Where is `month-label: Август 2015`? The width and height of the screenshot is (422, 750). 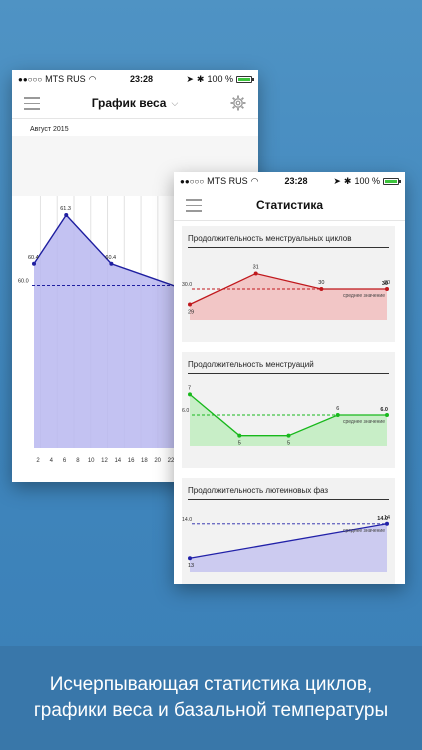
month-label: Август 2015 is located at coordinates (49, 129).